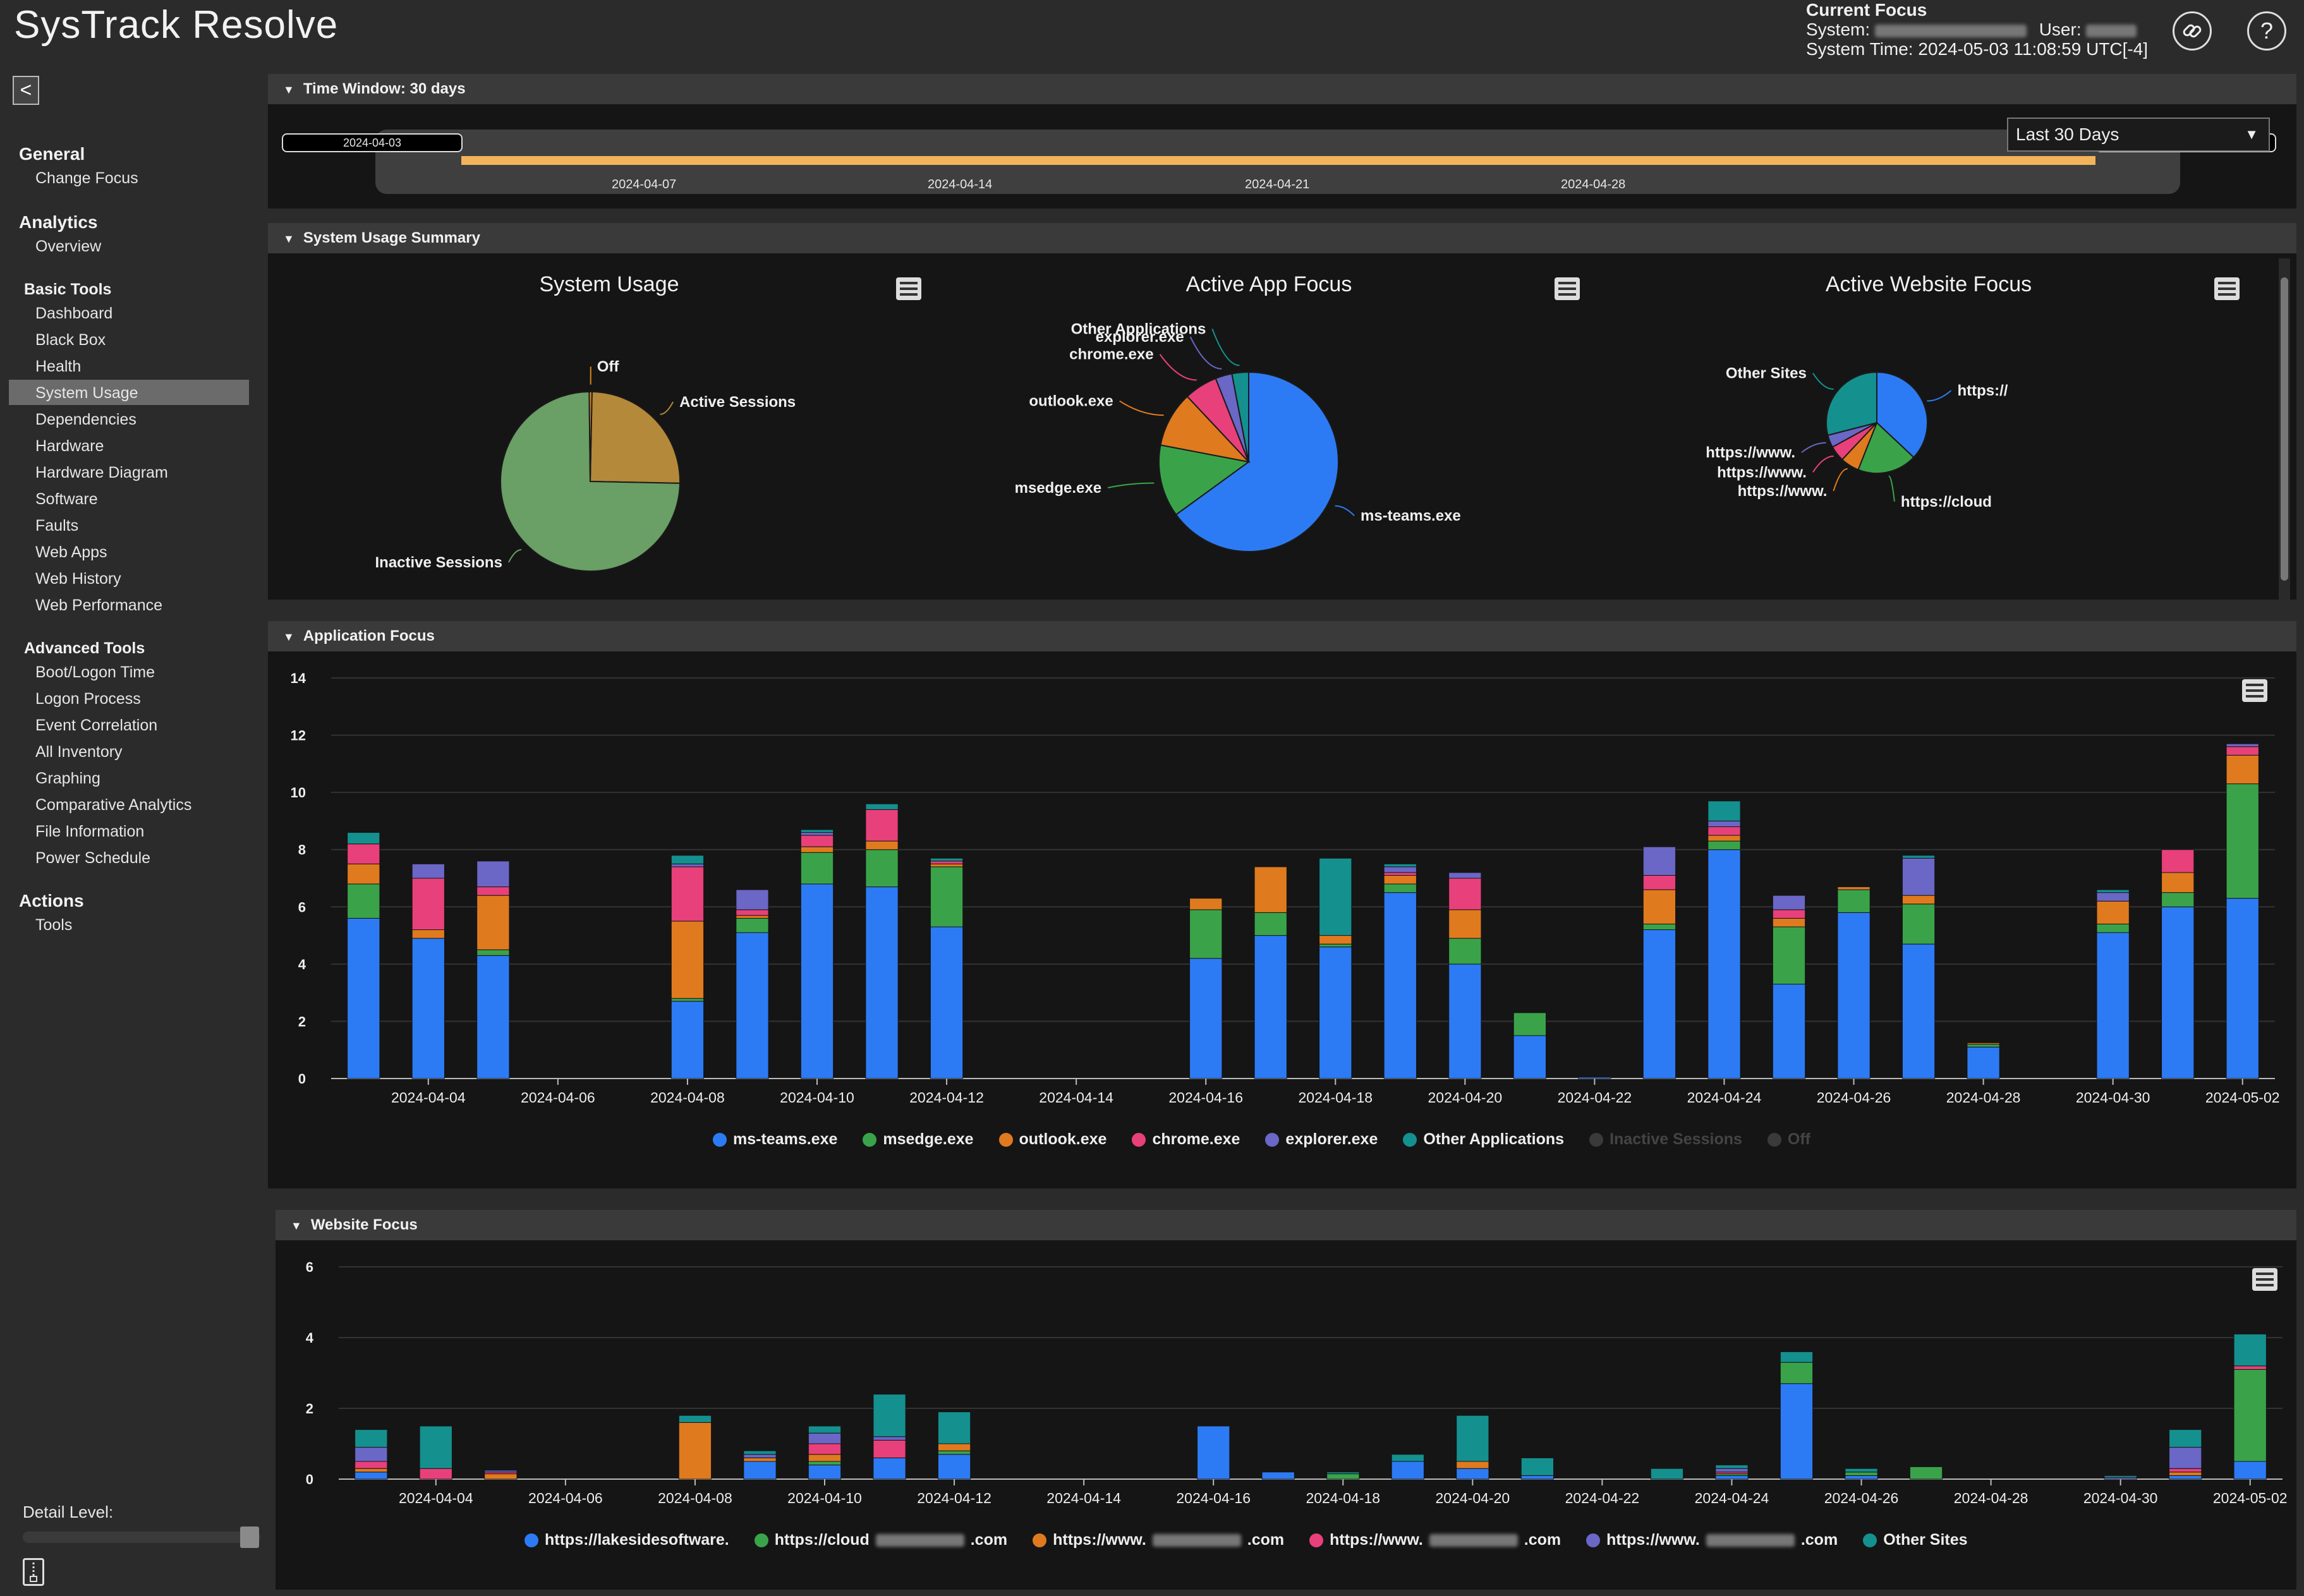 Image resolution: width=2304 pixels, height=1596 pixels. What do you see at coordinates (68, 289) in the screenshot?
I see `sidebar-heading-basic-tools: Basic Tools` at bounding box center [68, 289].